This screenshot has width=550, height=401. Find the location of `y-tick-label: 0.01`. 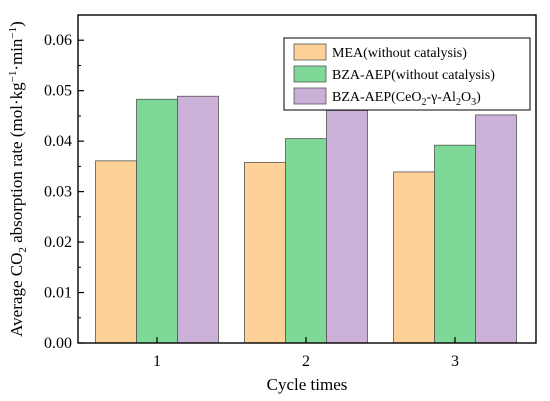

y-tick-label: 0.01 is located at coordinates (58, 293).